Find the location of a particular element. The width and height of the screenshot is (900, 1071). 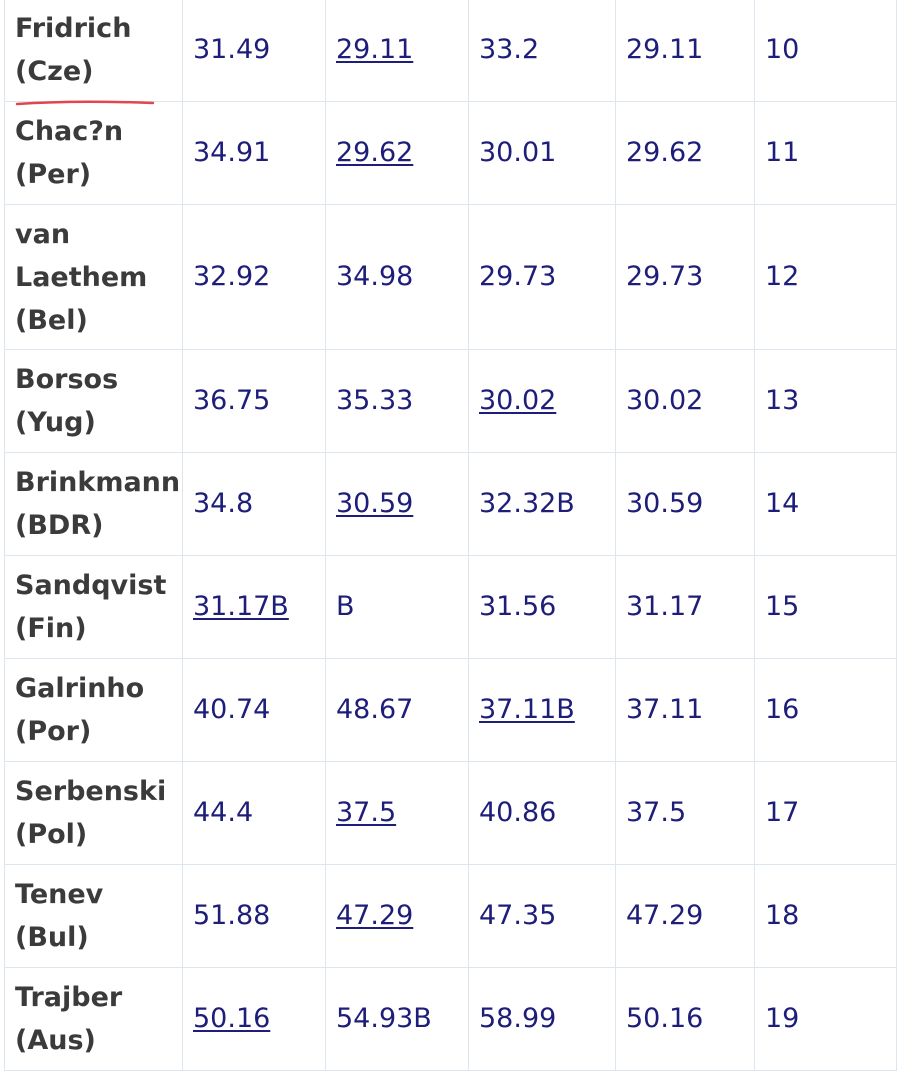

competitor-name-cell: Trajber (Aus) is located at coordinates (93, 1019).